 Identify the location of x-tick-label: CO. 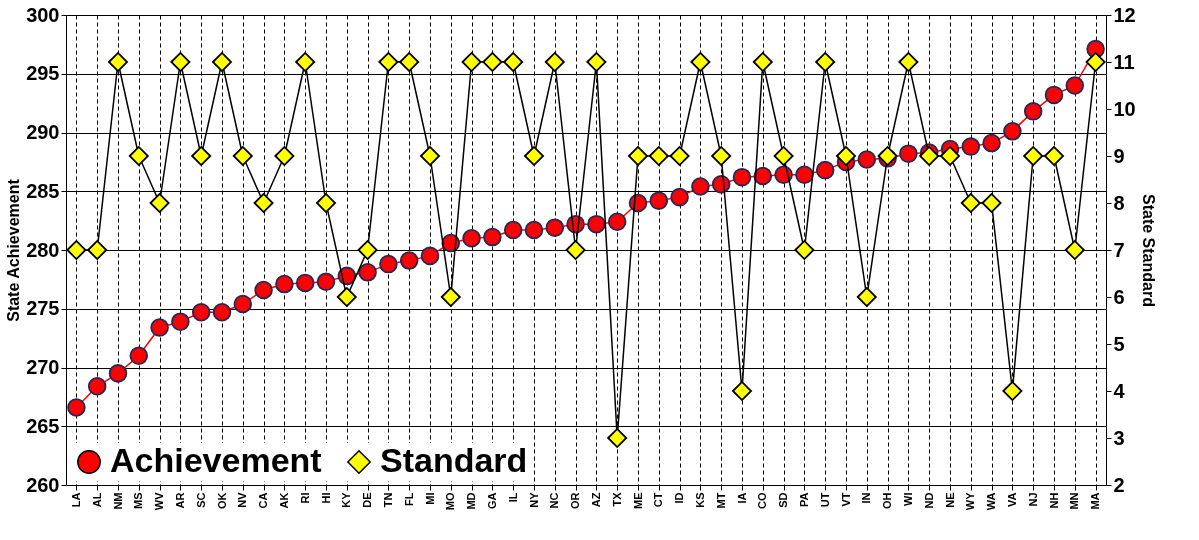
(762, 500).